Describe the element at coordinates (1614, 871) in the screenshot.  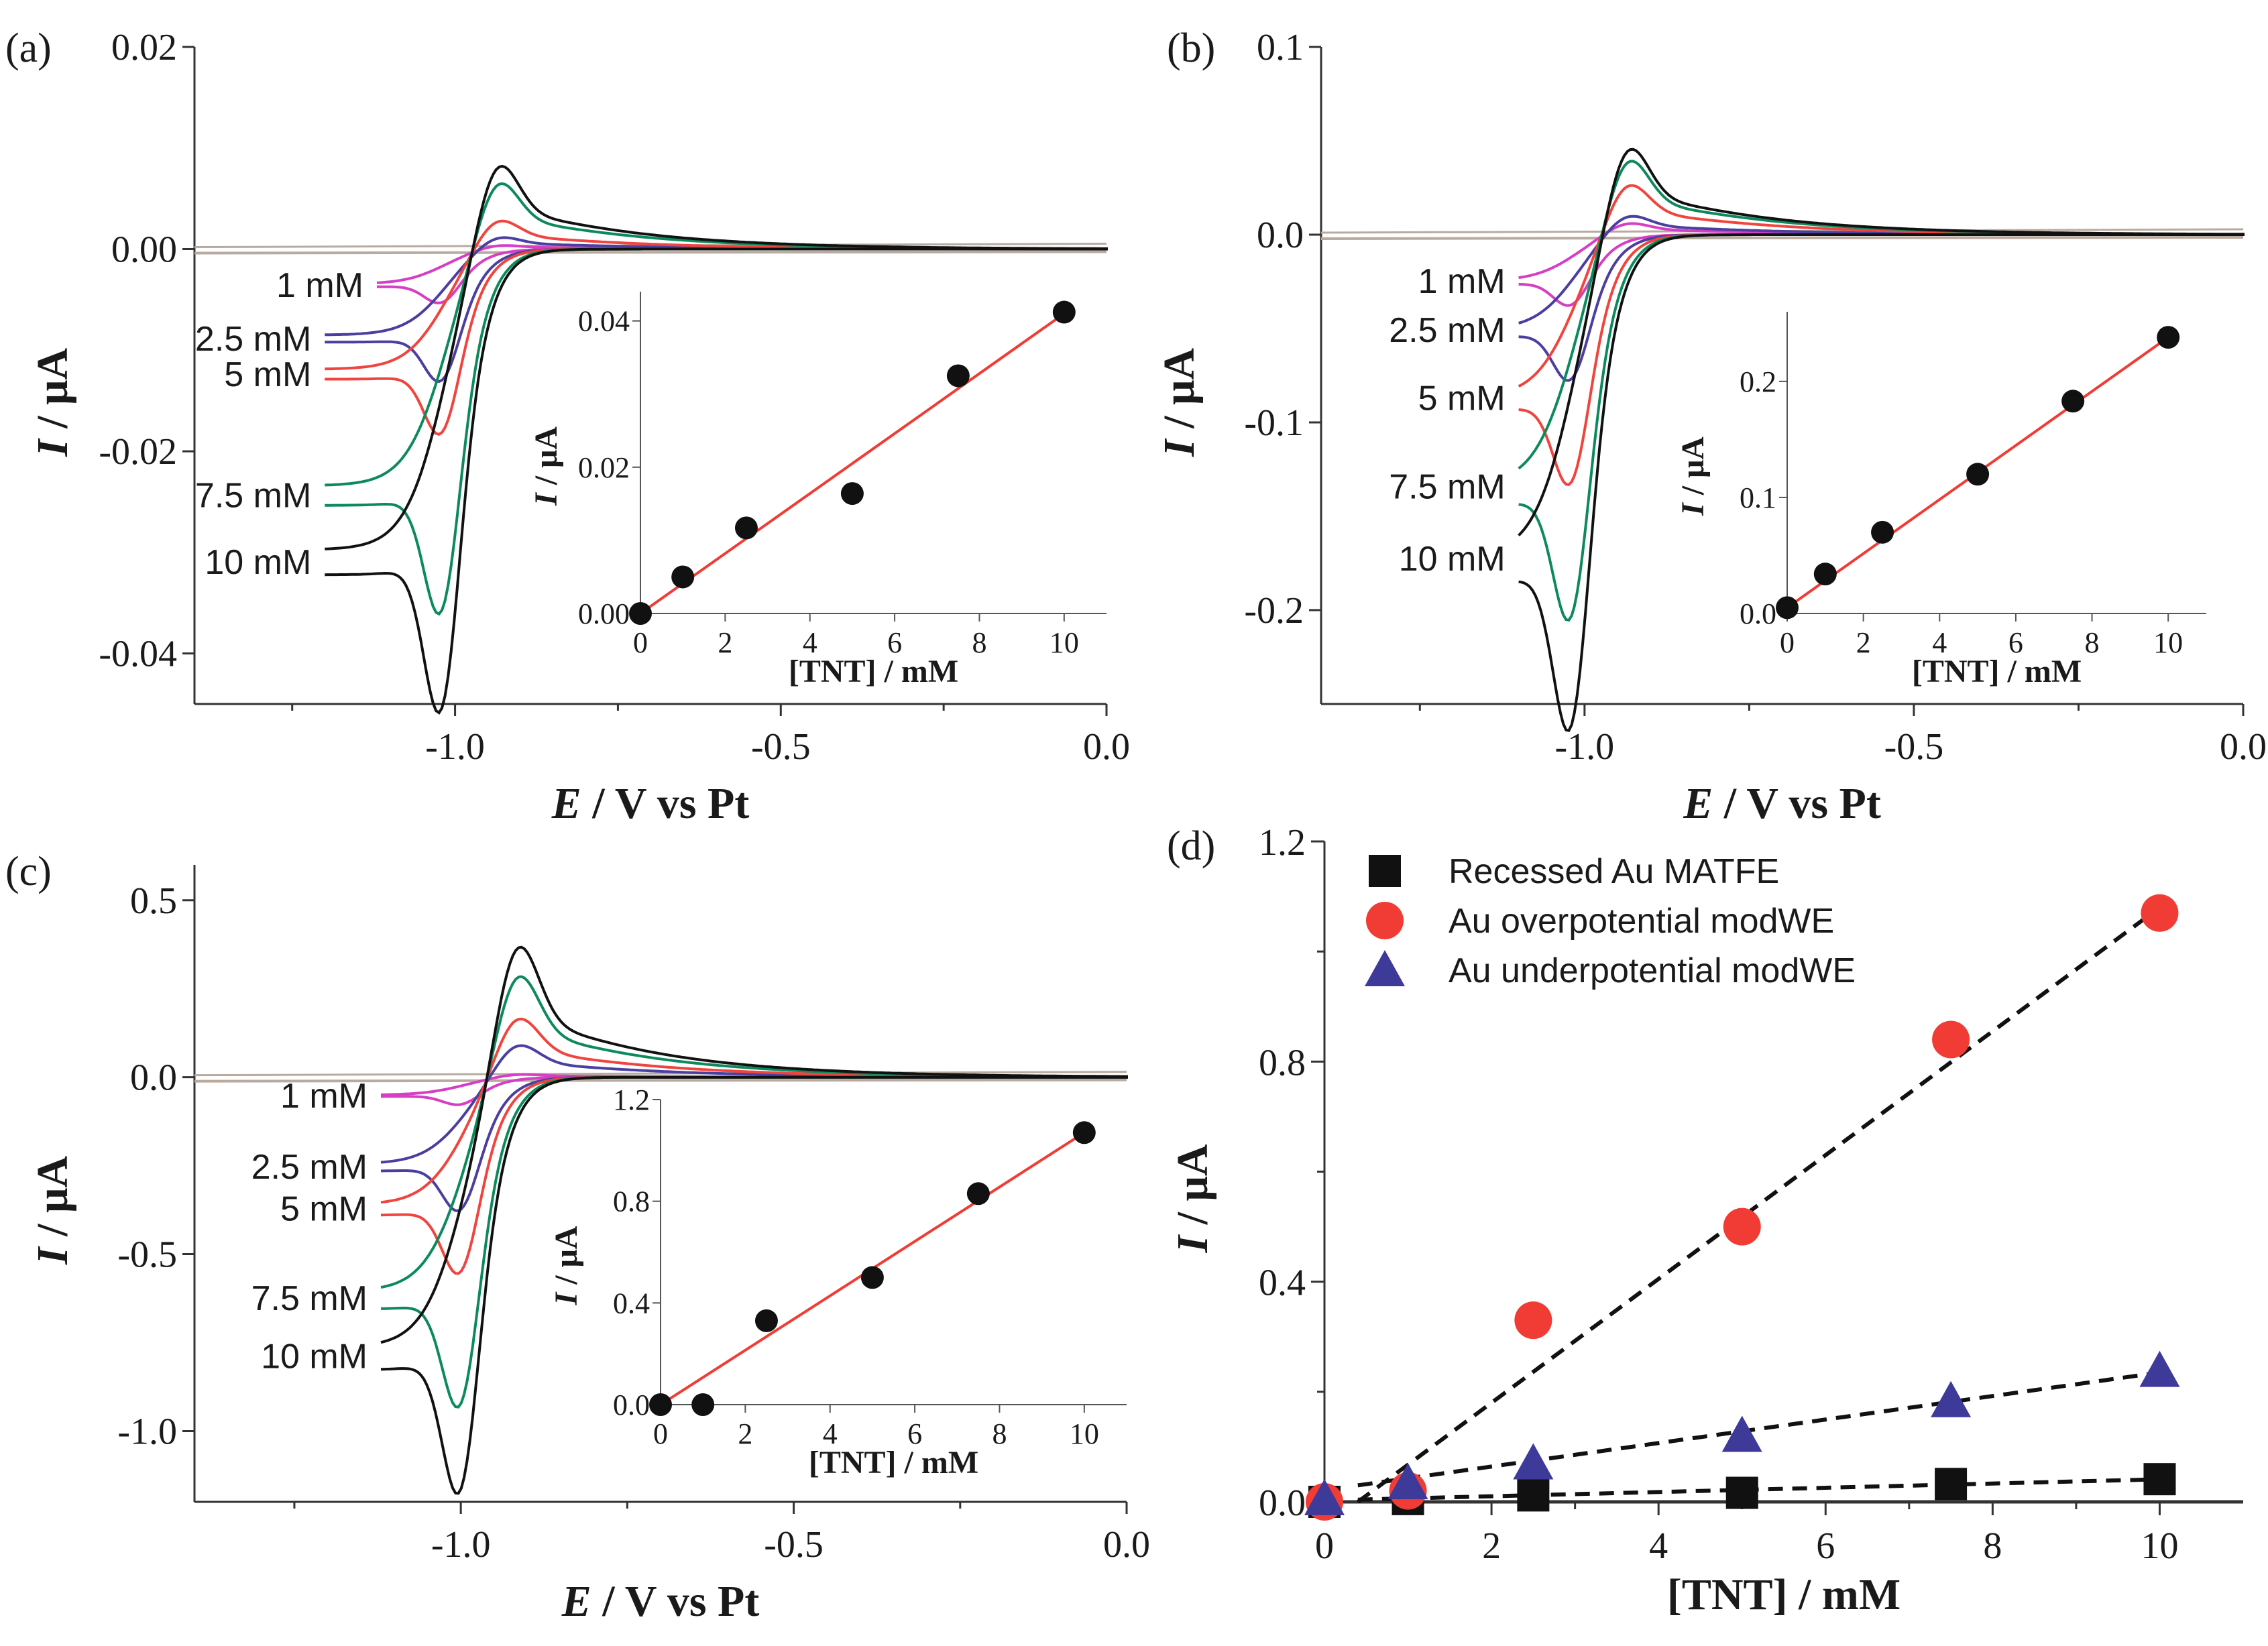
I see `legend-label: Recessed Au MATFE` at that location.